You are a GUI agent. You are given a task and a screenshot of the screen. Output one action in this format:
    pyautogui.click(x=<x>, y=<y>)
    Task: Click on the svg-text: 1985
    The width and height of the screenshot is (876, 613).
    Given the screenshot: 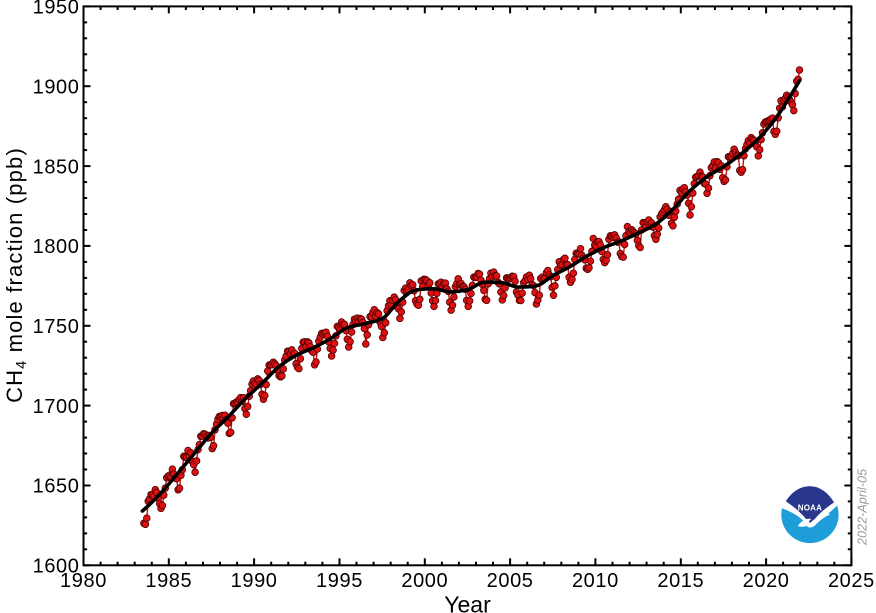 What is the action you would take?
    pyautogui.click(x=168, y=581)
    